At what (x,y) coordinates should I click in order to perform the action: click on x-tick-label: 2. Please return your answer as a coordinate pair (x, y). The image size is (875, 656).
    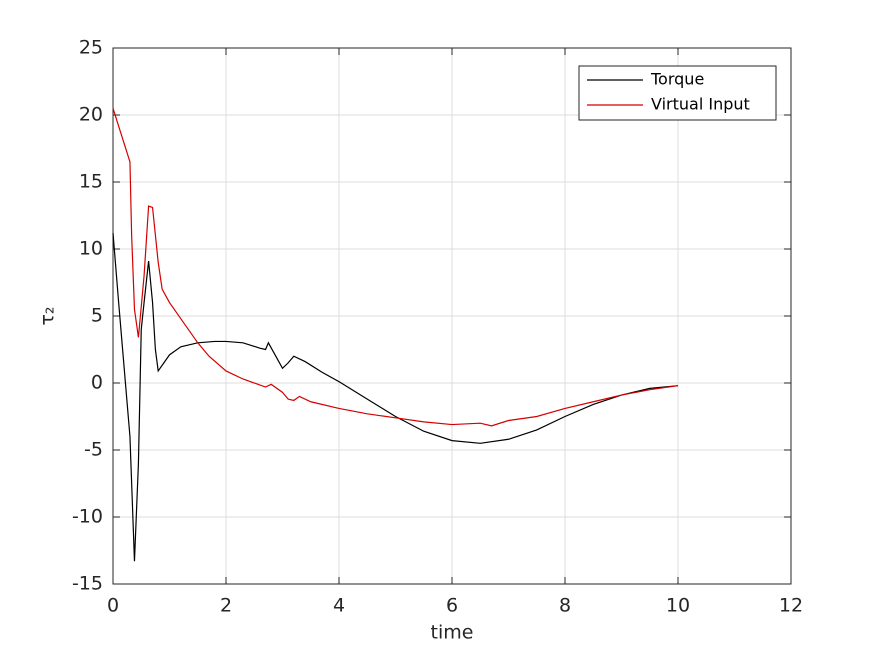
    Looking at the image, I should click on (226, 606).